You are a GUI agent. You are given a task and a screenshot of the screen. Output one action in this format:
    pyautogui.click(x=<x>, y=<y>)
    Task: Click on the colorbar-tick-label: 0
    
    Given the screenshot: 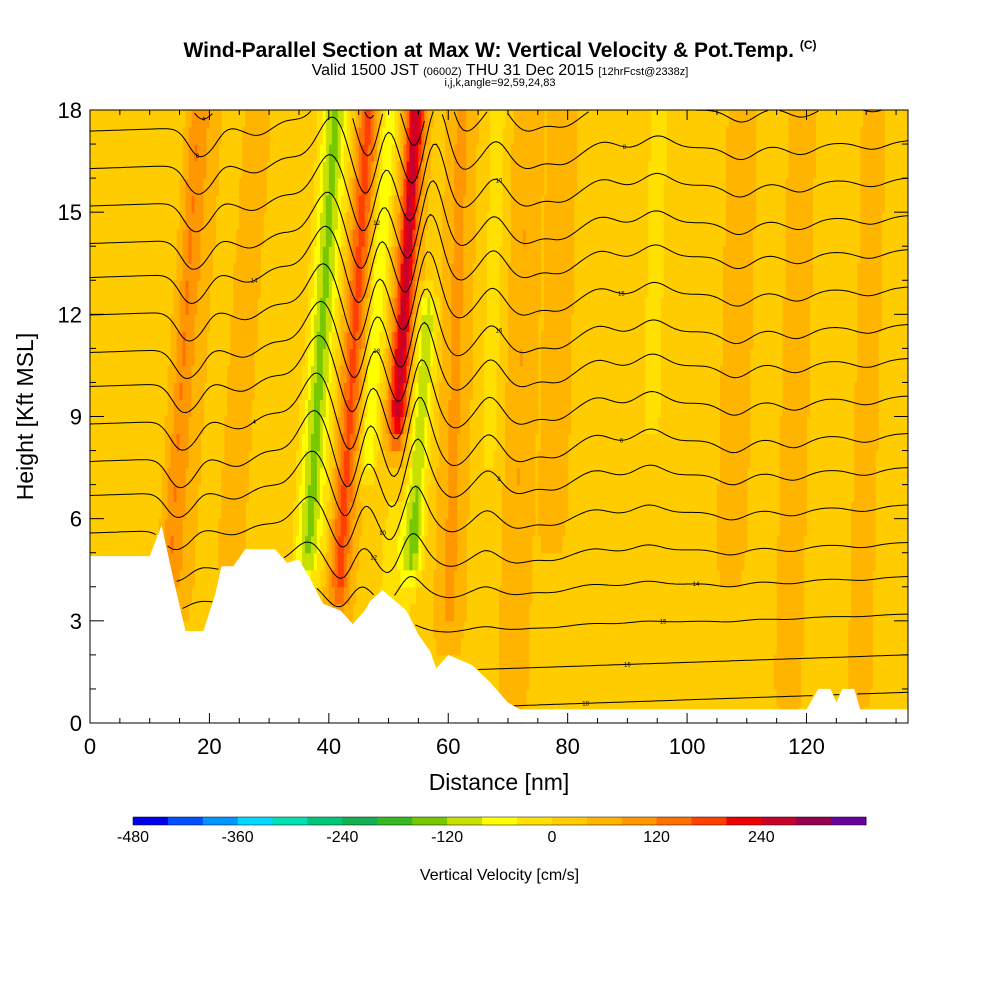 What is the action you would take?
    pyautogui.click(x=551, y=837)
    